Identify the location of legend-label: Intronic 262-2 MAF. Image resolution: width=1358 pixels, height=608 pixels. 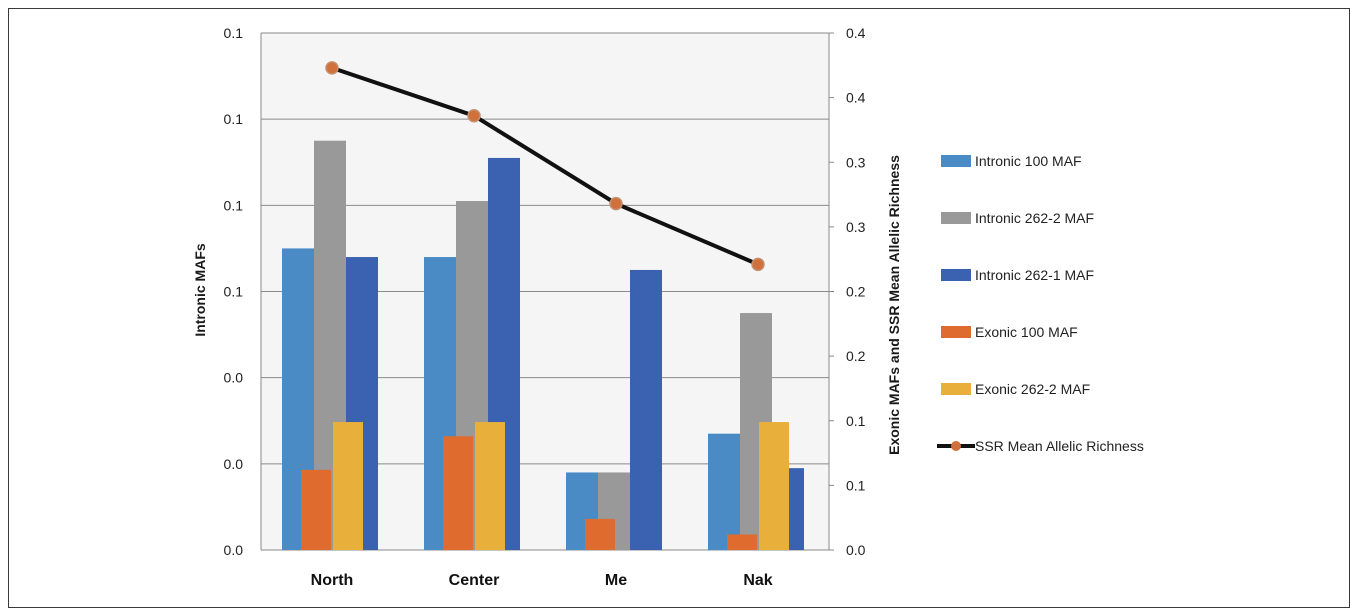
(1034, 218).